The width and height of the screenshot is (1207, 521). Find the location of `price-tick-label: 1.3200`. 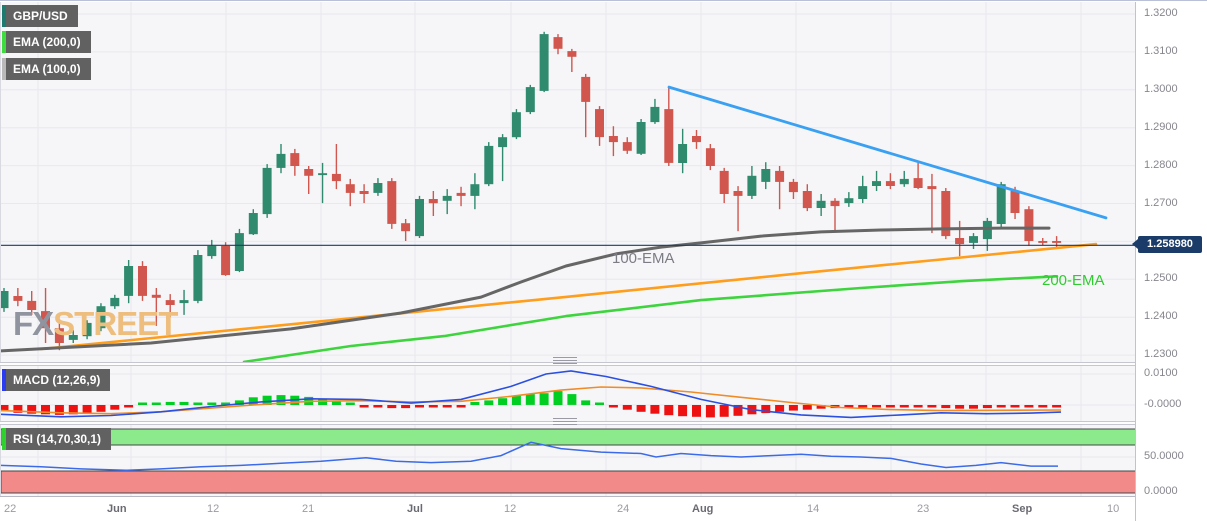

price-tick-label: 1.3200 is located at coordinates (1161, 13).